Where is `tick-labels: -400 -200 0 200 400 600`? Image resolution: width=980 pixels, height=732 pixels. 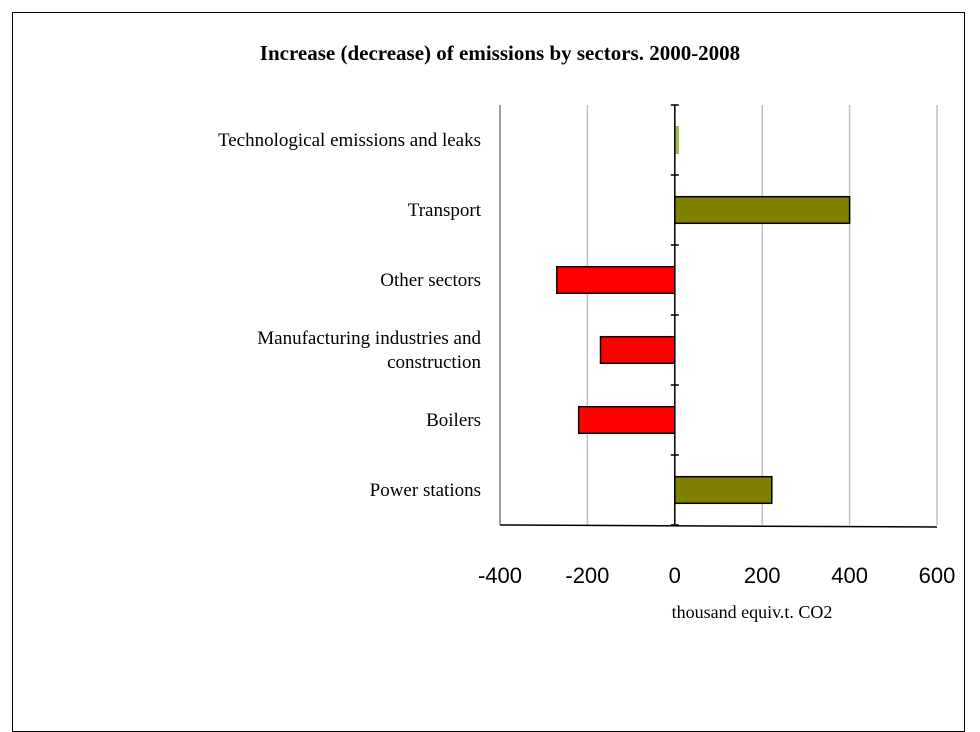
tick-labels: -400 -200 0 200 400 600 is located at coordinates (716, 575).